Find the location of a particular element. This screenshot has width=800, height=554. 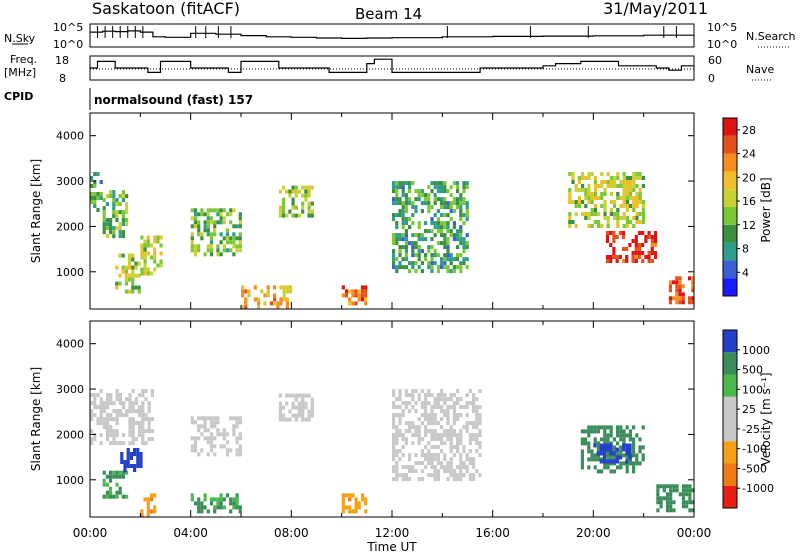

nave-label: Nave is located at coordinates (760, 69).